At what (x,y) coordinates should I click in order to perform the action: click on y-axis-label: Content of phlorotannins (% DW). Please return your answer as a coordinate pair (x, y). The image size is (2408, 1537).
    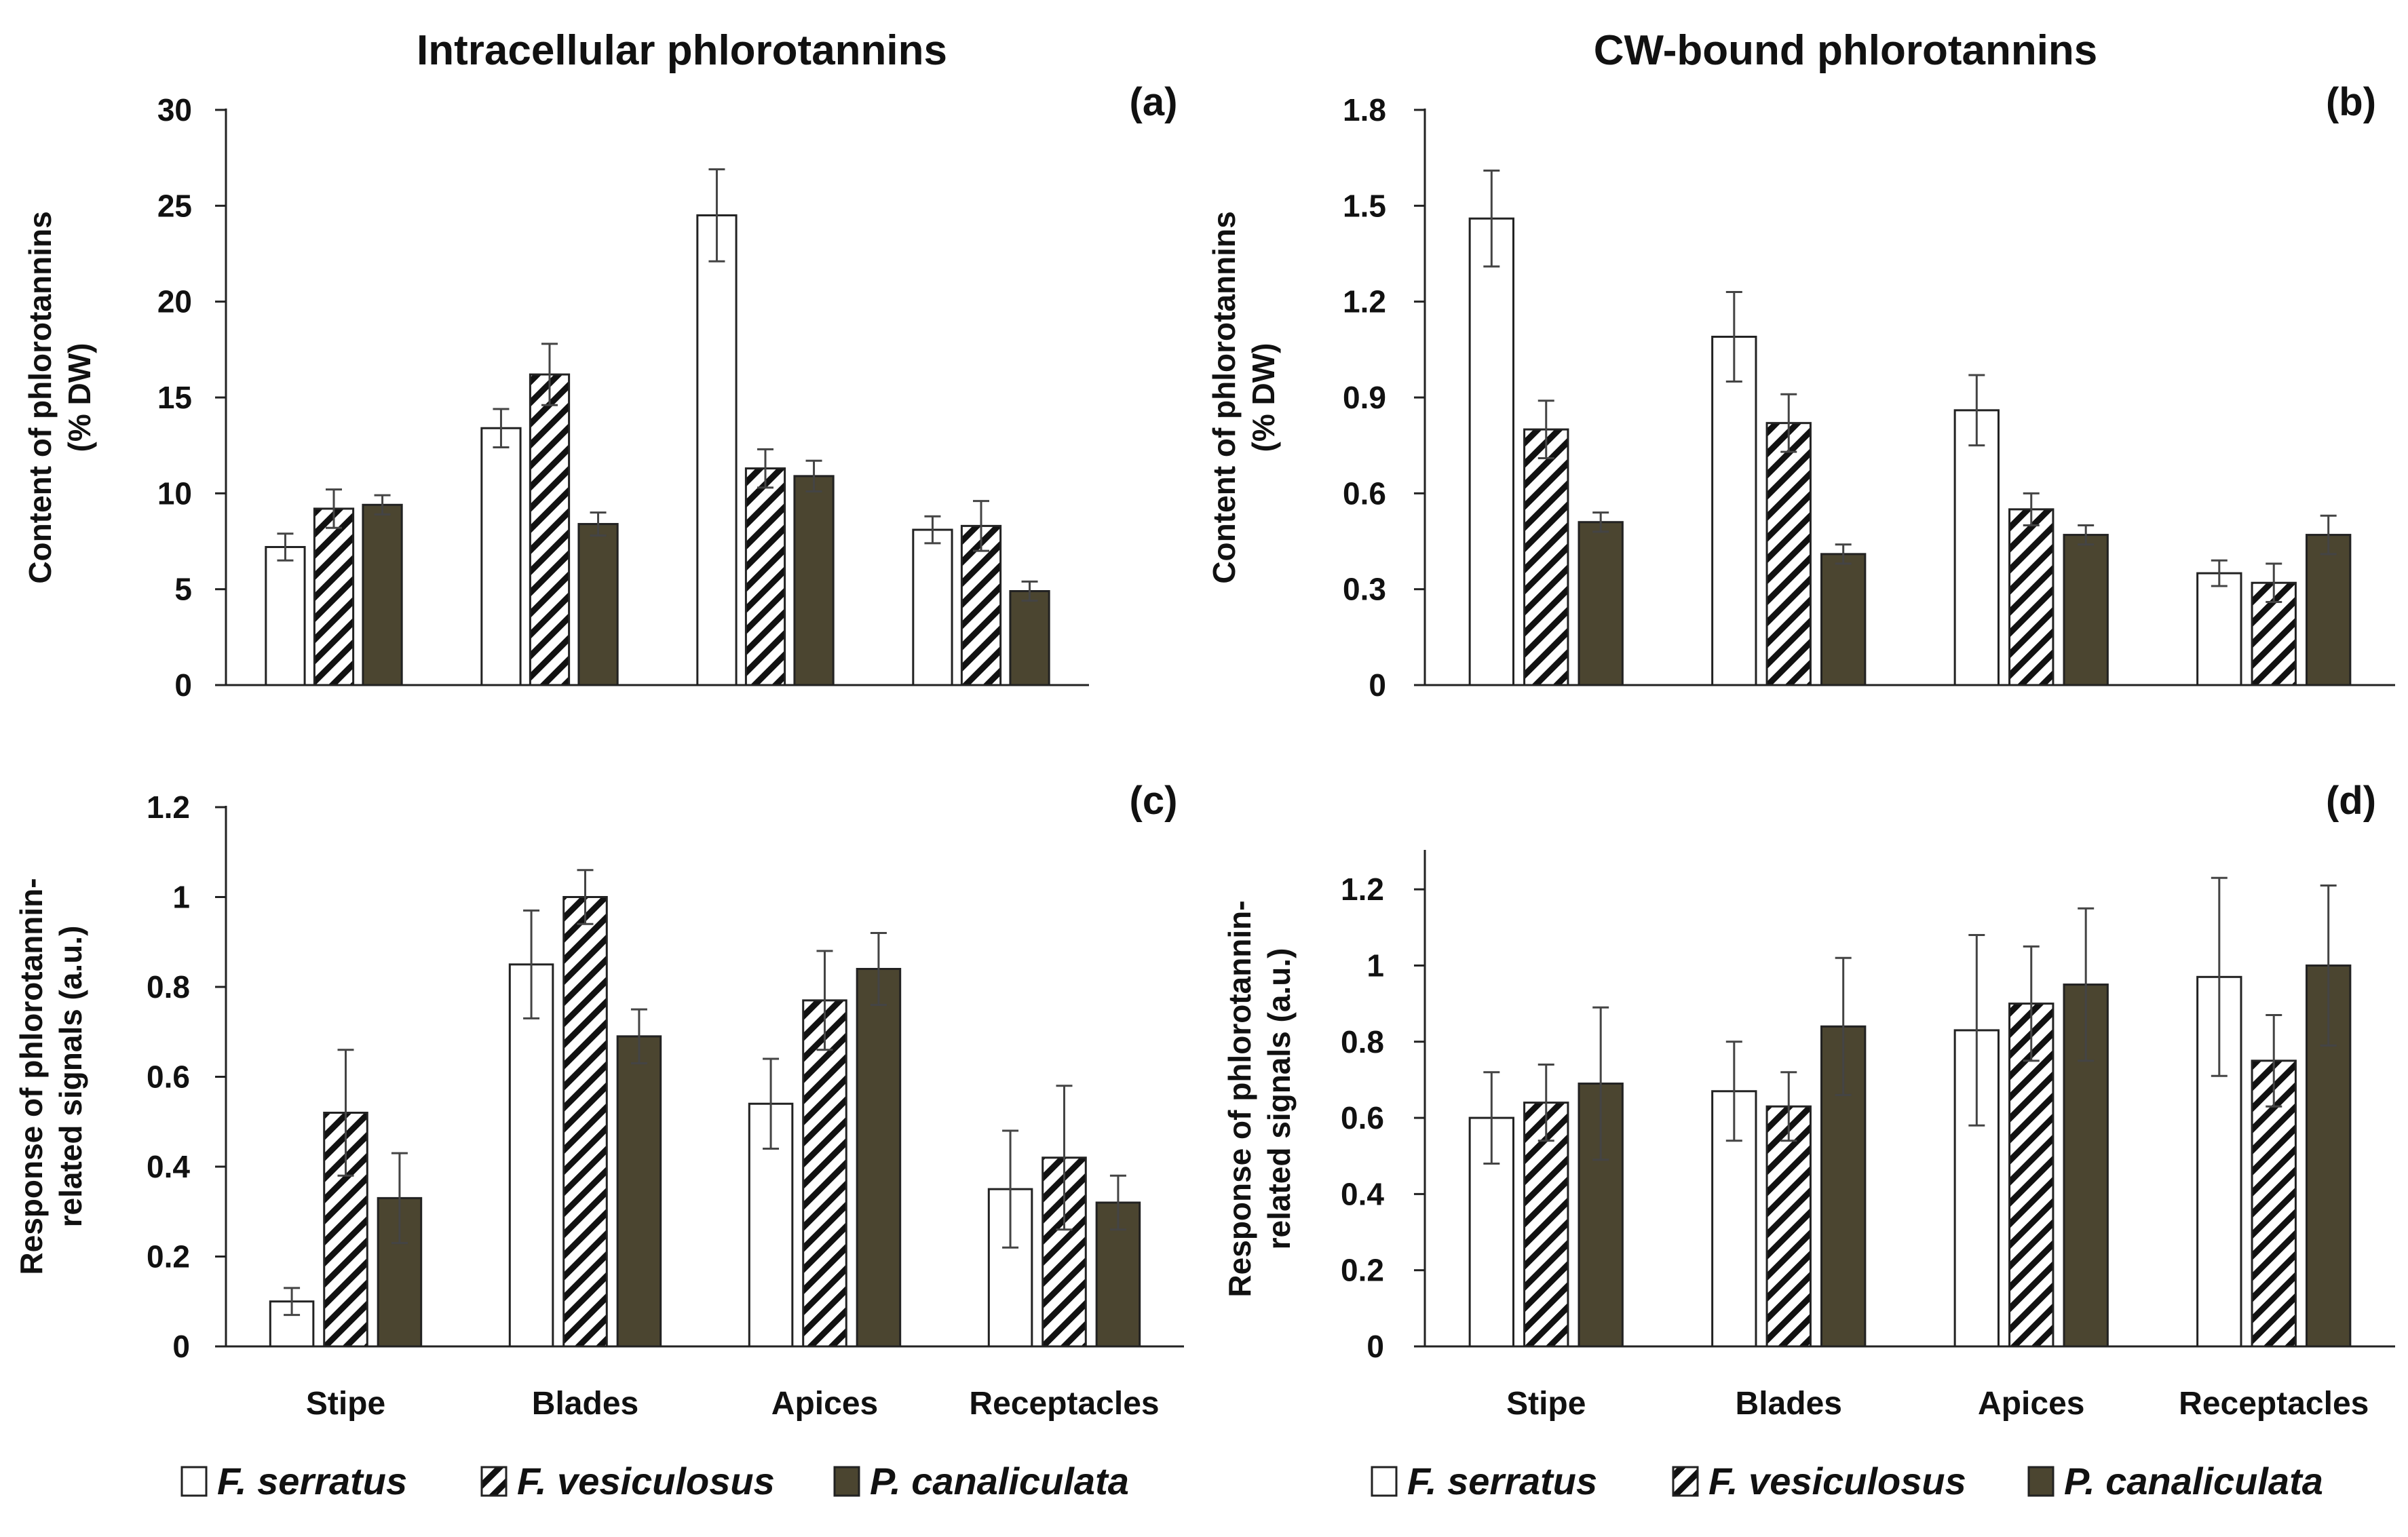
    Looking at the image, I should click on (1243, 397).